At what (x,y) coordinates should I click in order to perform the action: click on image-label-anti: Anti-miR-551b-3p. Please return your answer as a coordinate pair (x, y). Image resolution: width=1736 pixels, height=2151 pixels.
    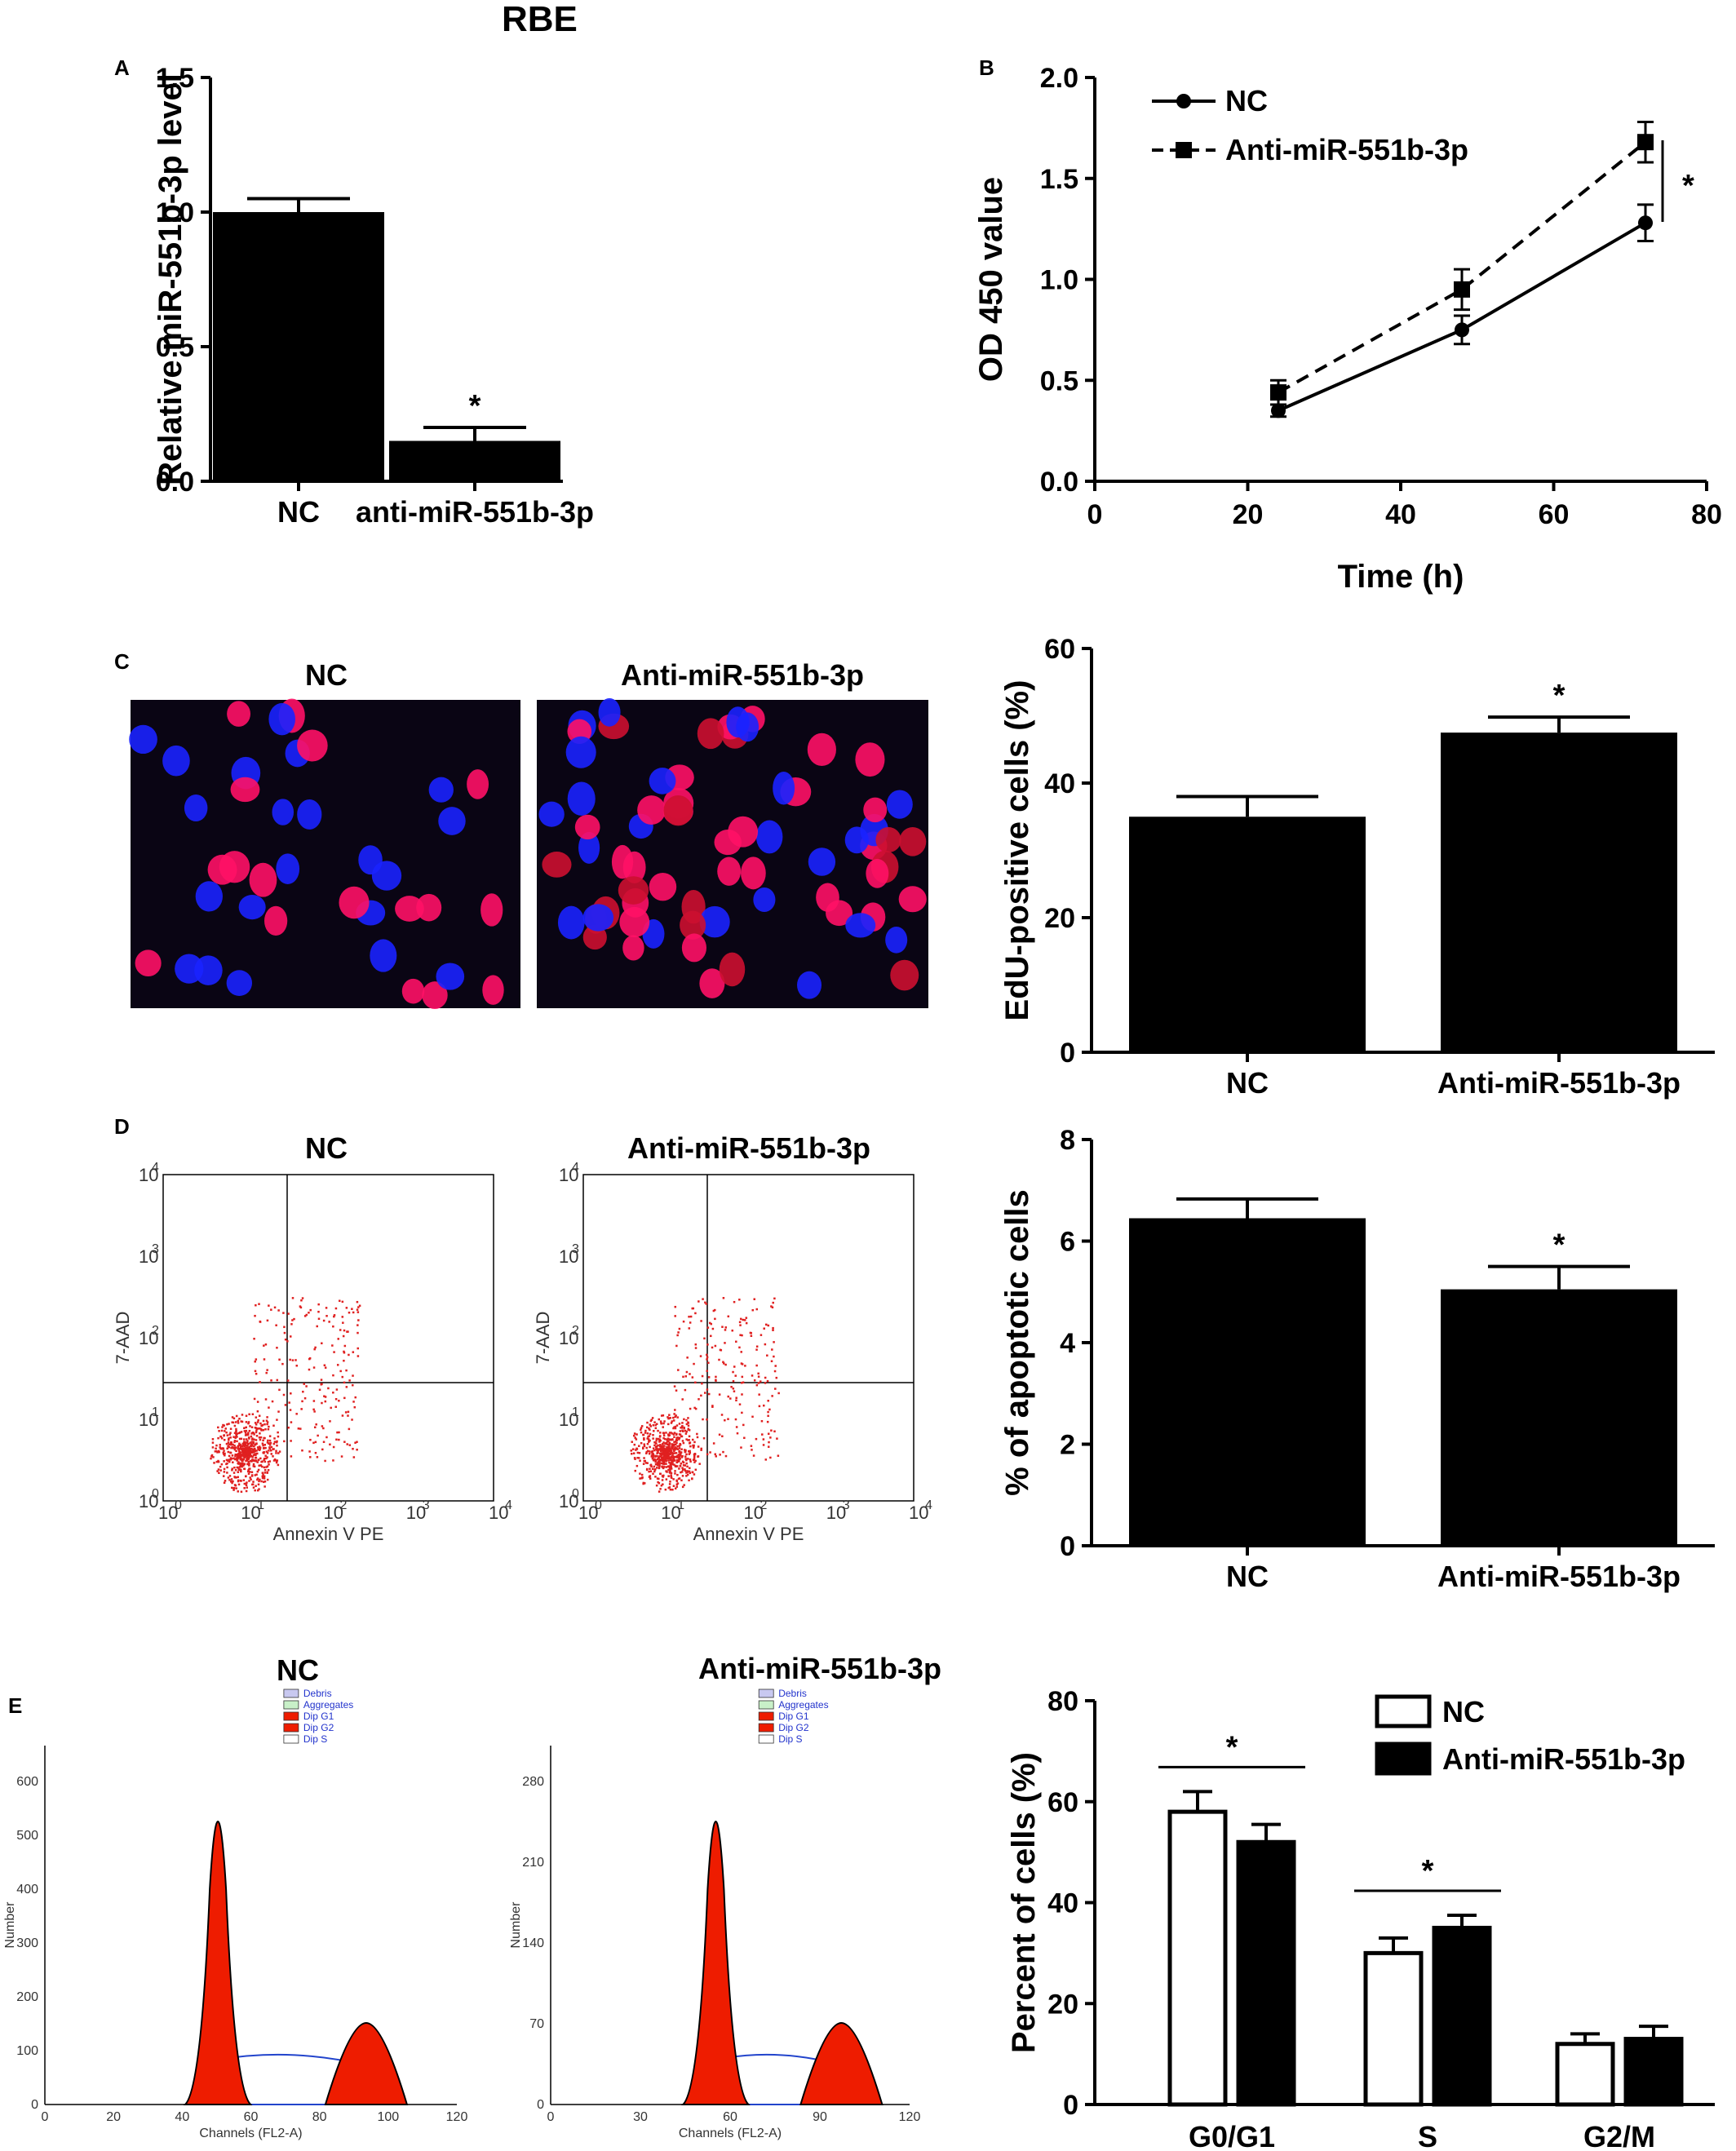
    Looking at the image, I should click on (742, 675).